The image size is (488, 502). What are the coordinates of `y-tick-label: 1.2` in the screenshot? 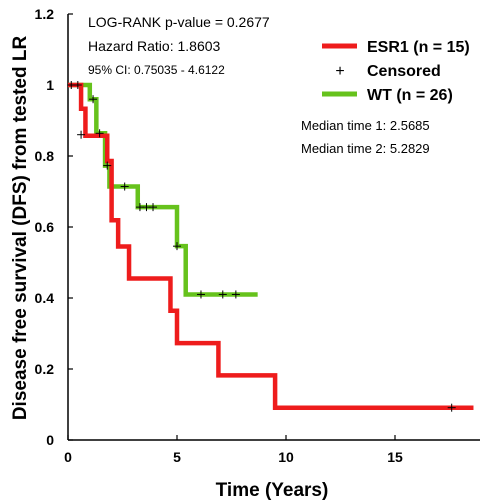 It's located at (45, 14).